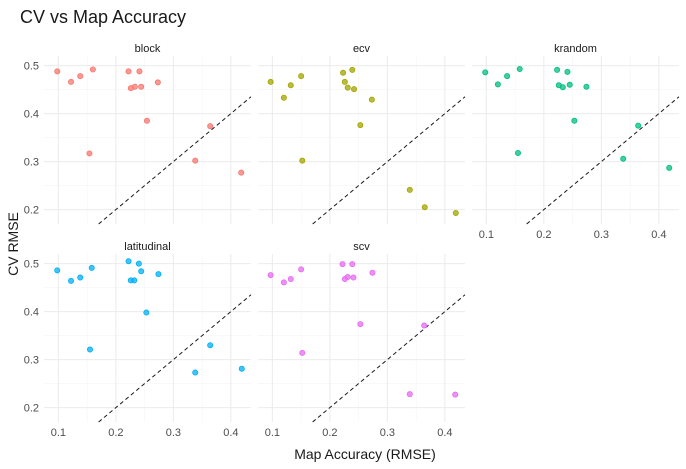 The image size is (686, 469). Describe the element at coordinates (603, 160) in the screenshot. I see `identity-line-krandom` at that location.